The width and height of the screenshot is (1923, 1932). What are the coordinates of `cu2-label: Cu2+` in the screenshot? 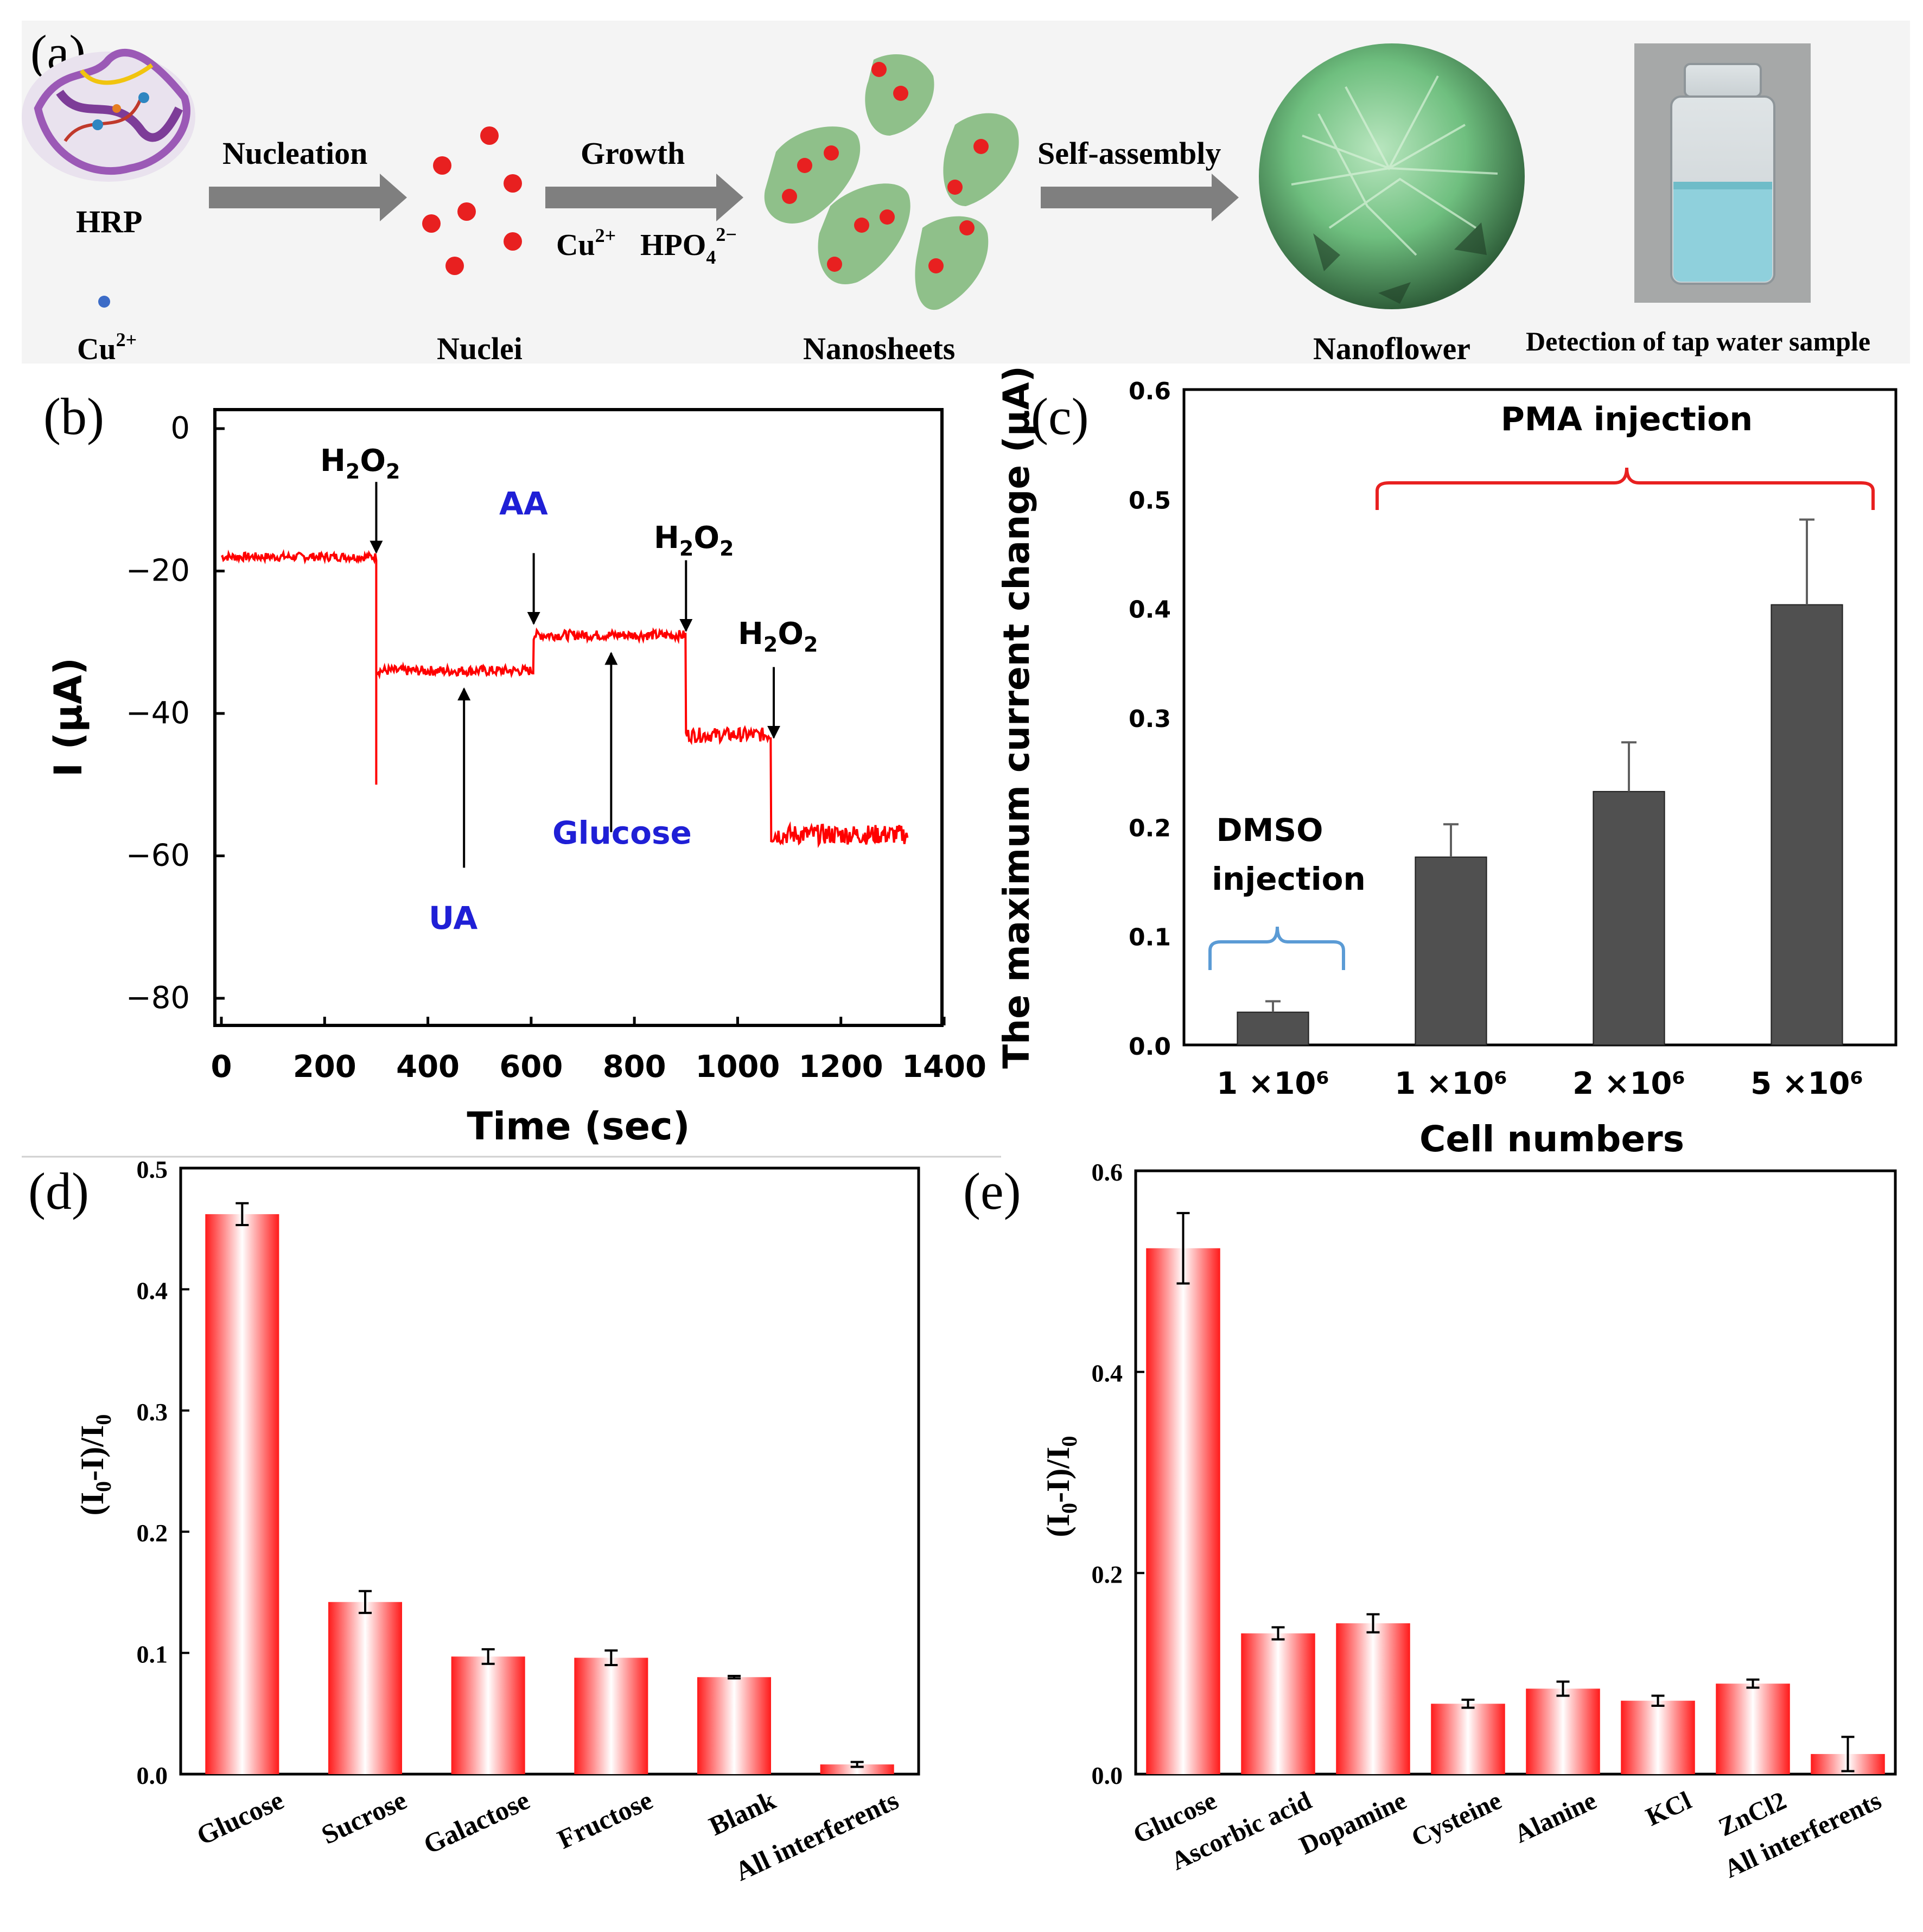 It's located at (586, 243).